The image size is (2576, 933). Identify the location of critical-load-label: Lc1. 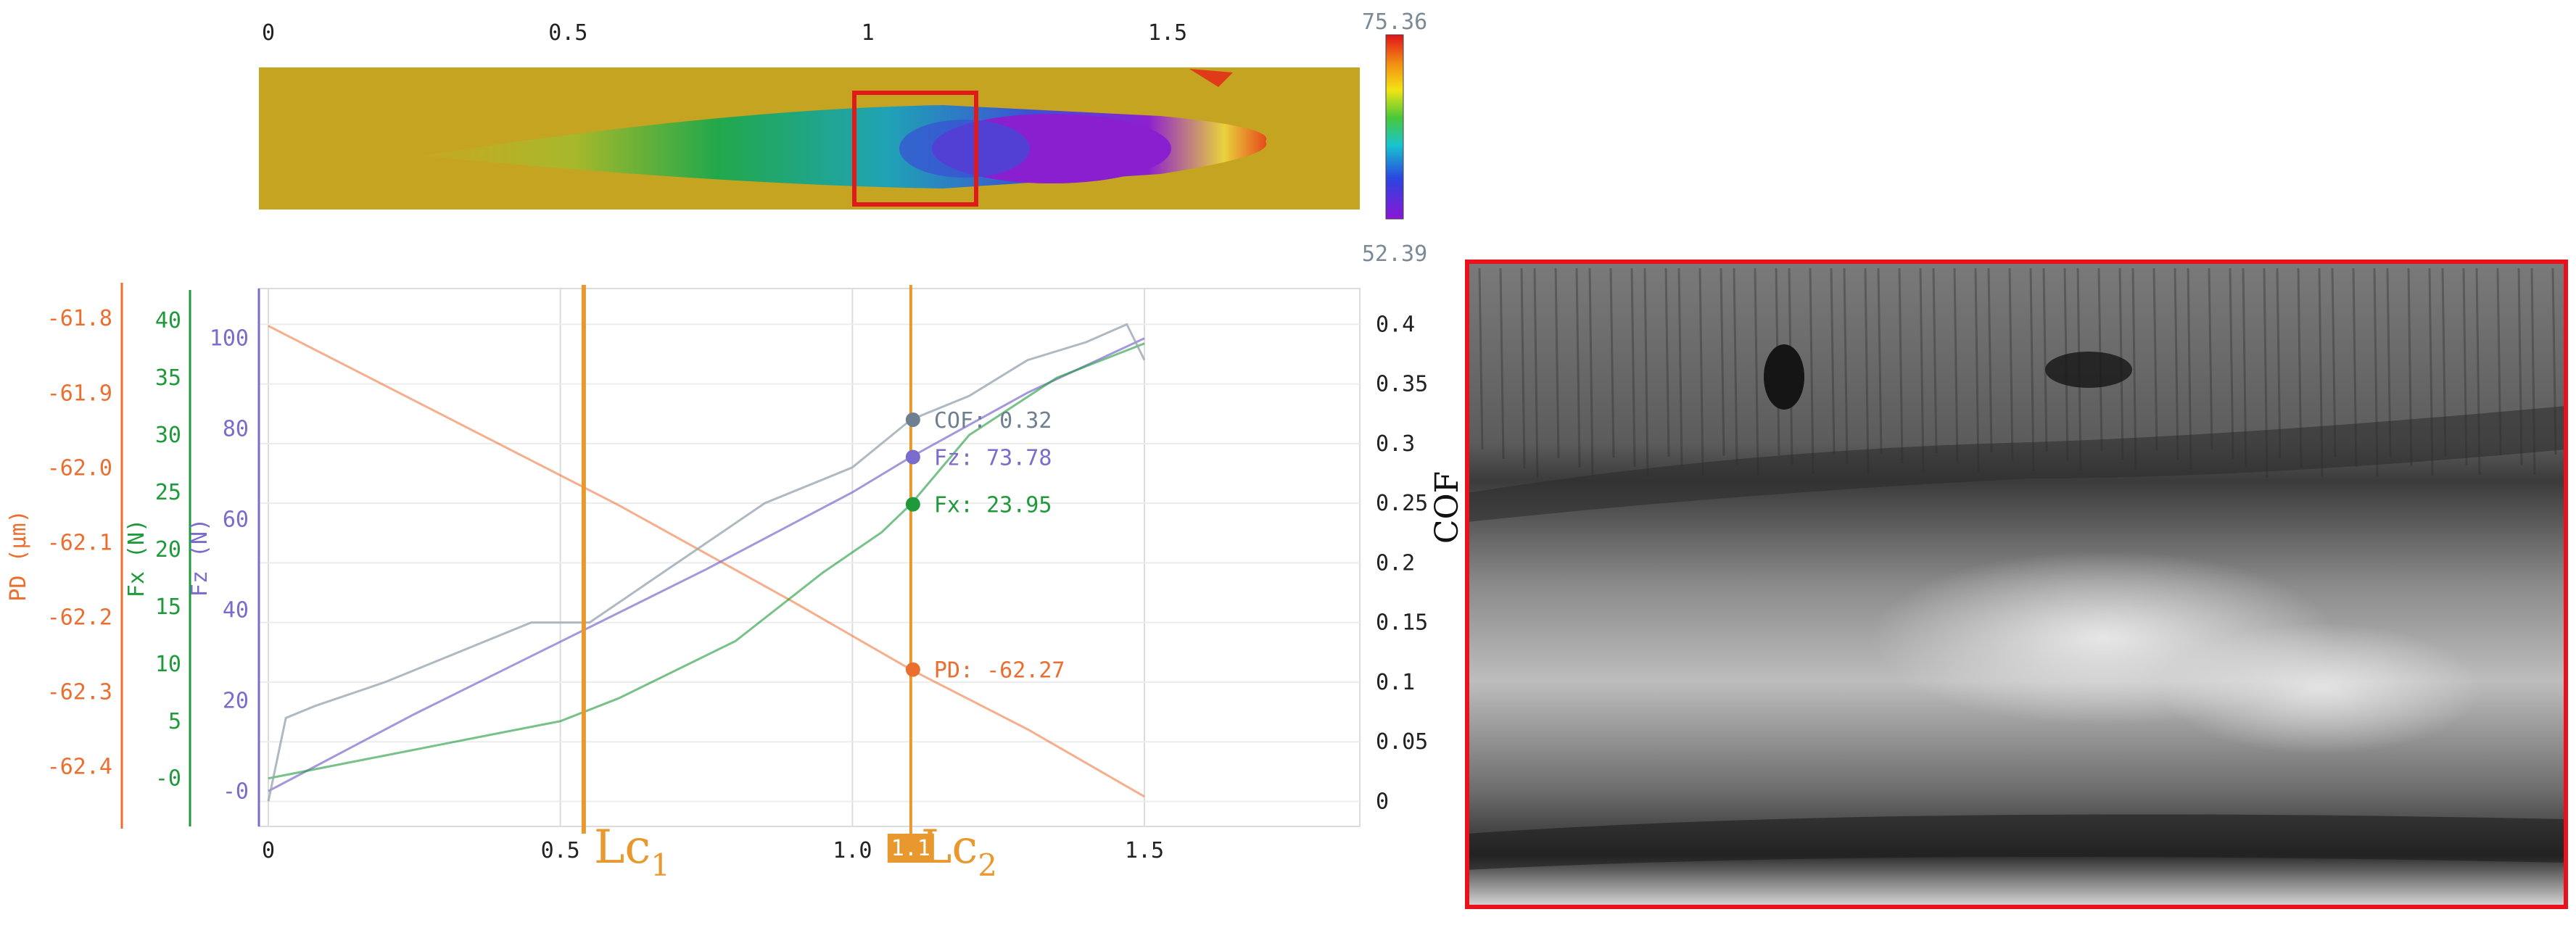
(632, 852).